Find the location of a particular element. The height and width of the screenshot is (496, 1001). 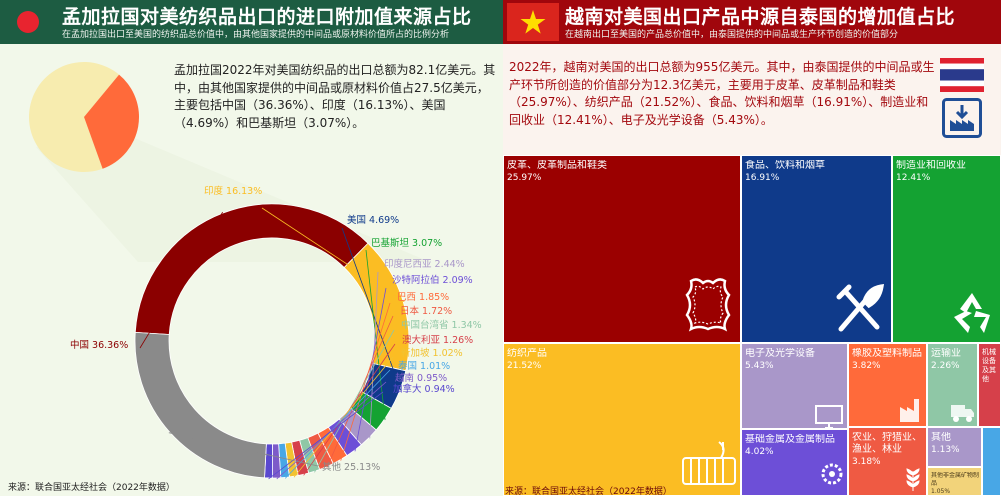

treemap-label: 纺织产品 21.52% is located at coordinates (623, 421).